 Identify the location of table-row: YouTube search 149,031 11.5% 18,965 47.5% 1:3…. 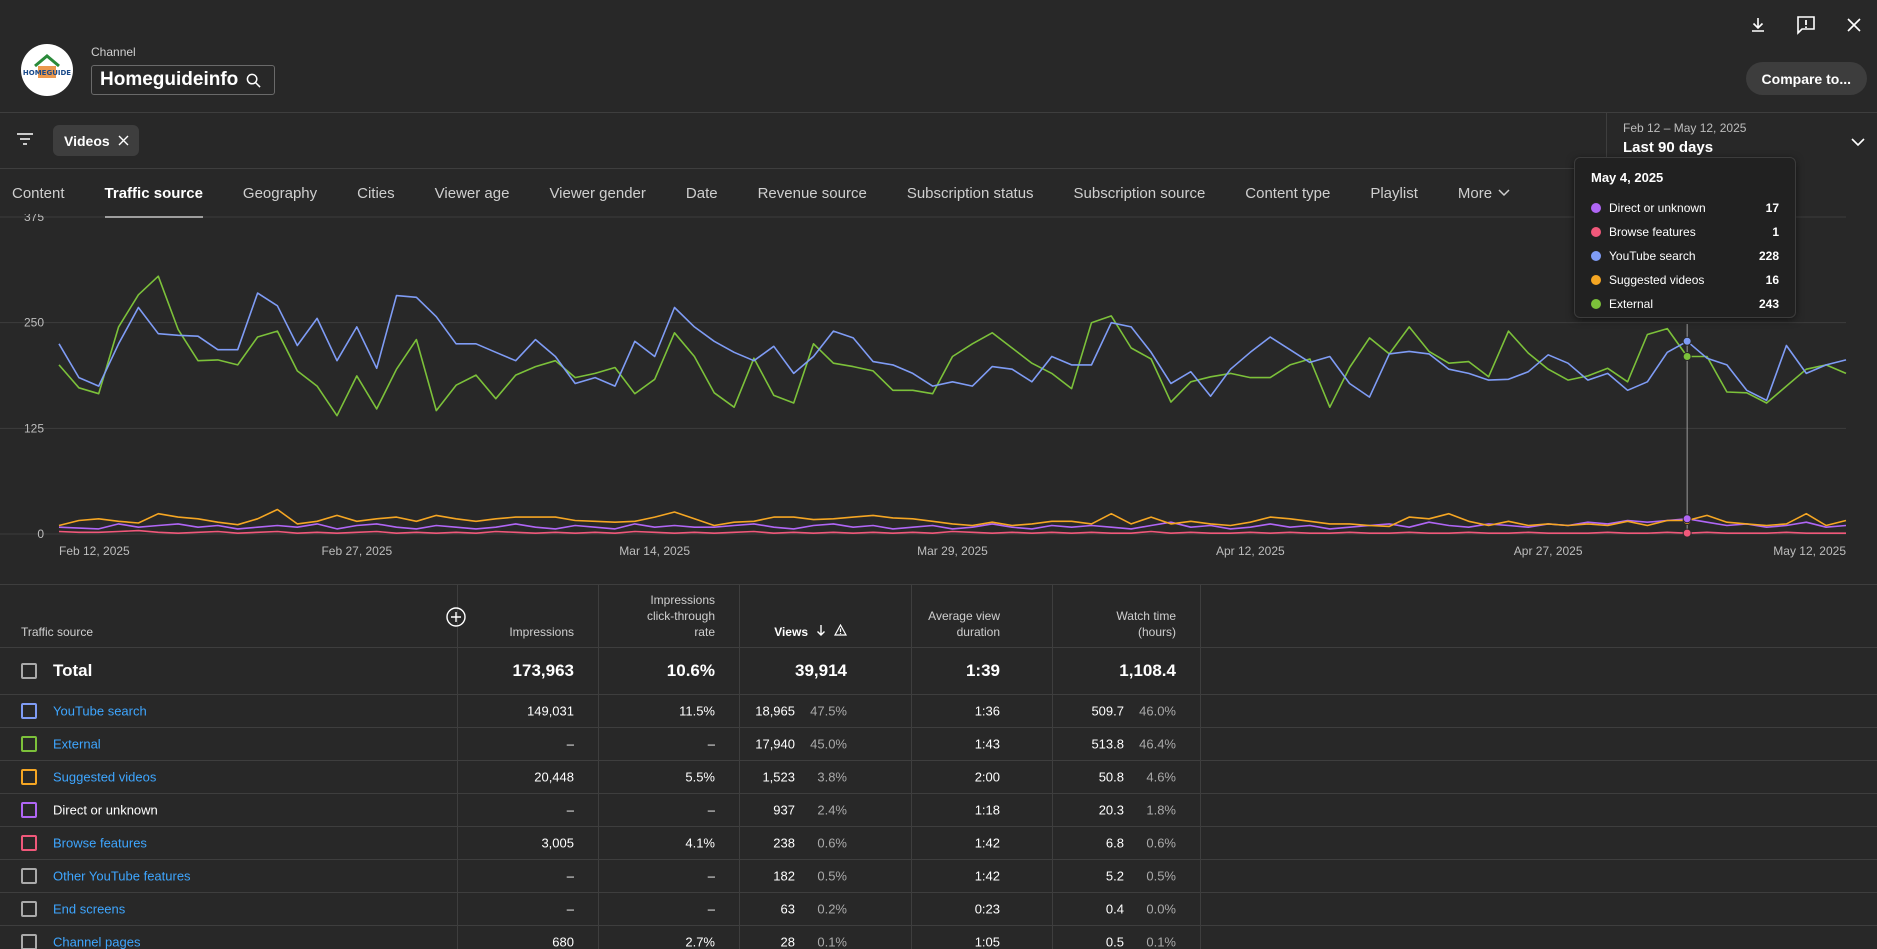
(938, 711).